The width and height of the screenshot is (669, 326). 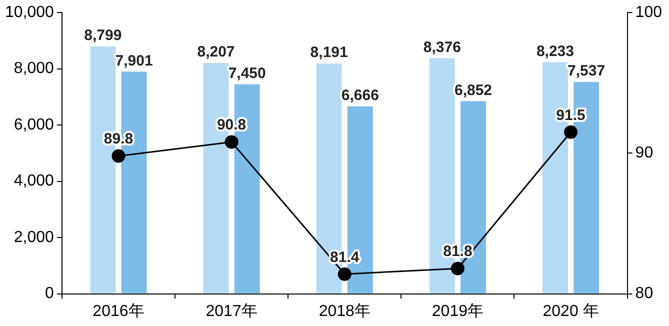 I want to click on x-tick-label: 2020 年, so click(x=570, y=311).